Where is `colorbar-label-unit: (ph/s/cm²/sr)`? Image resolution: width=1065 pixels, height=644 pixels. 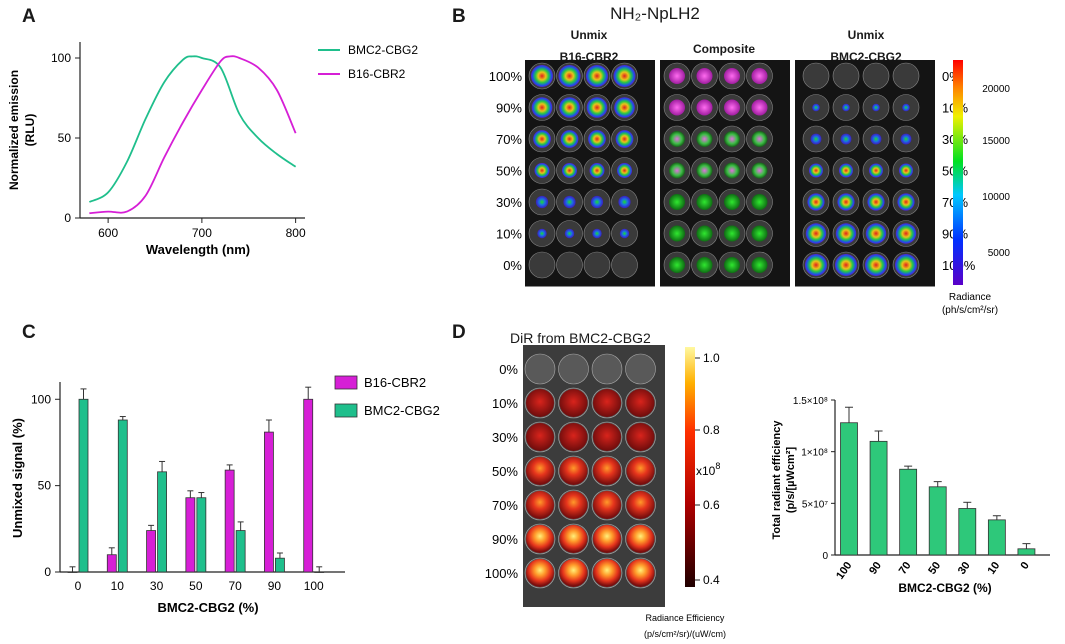 colorbar-label-unit: (ph/s/cm²/sr) is located at coordinates (970, 310).